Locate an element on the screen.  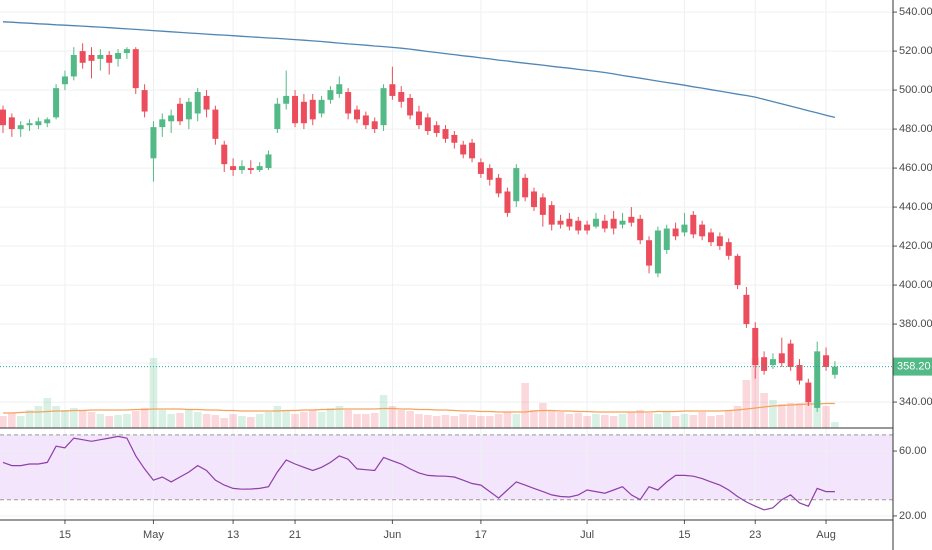
y-tick-label: 540.00 is located at coordinates (915, 12).